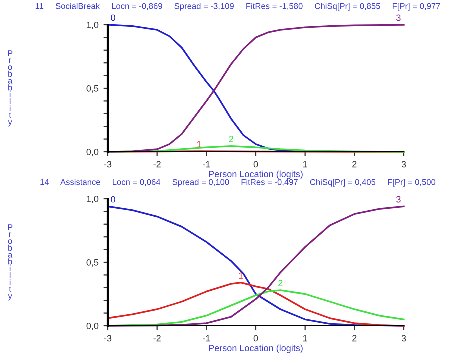 This screenshot has width=476, height=358. I want to click on chart-title: 11 SocialBreak Locn = -0,869 Spread = -3,109 FitRes = -1,580 ChiSq[Pr] = 0,855 F[Pr] = 0,977, so click(238, 7).